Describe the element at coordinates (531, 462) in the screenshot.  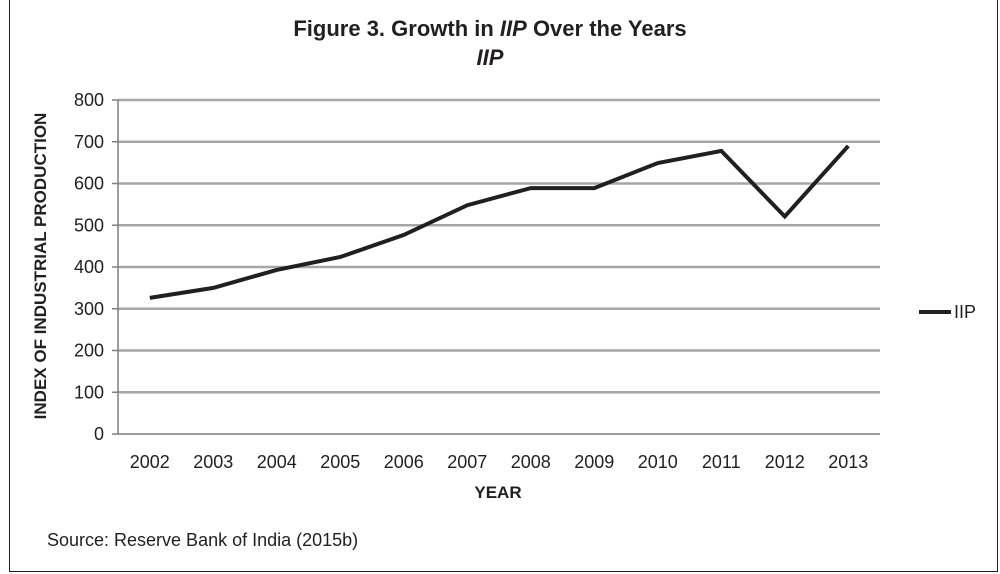
I see `x-tick-label-2008: 2008` at that location.